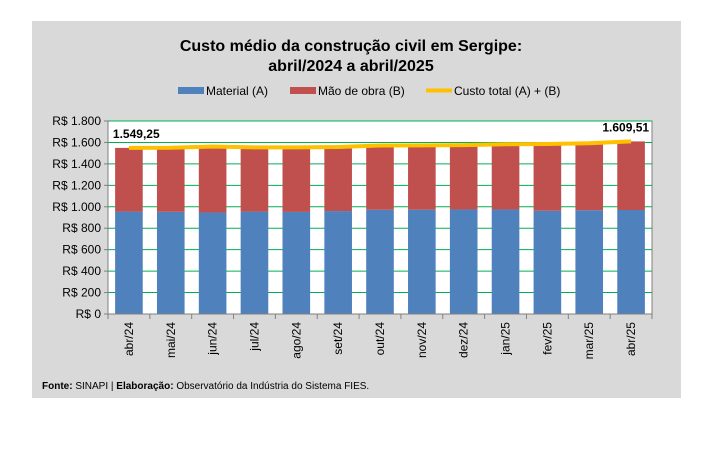 This screenshot has height=463, width=715. Describe the element at coordinates (81, 293) in the screenshot. I see `y-tick-label: R$ 200` at that location.